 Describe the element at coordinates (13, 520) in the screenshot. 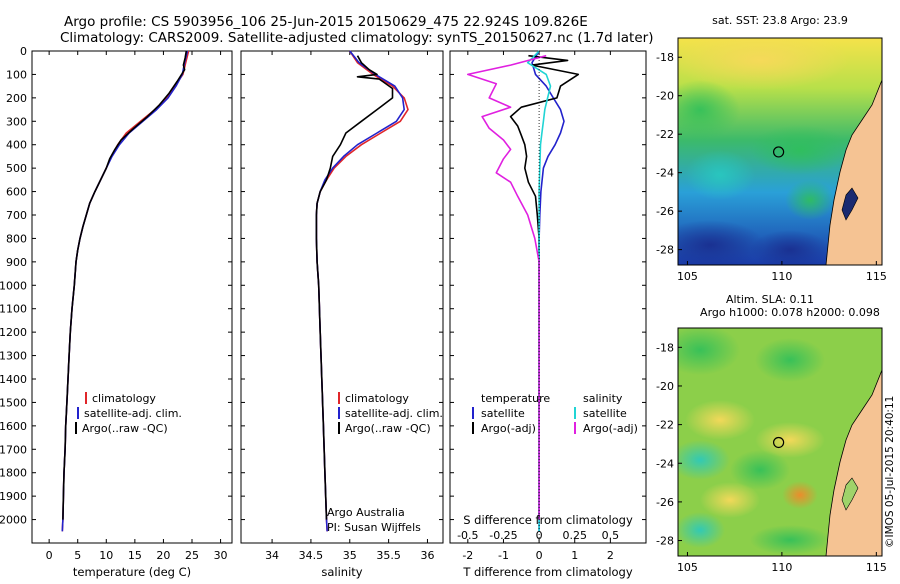

I see `depth-tick-label: 2000` at that location.